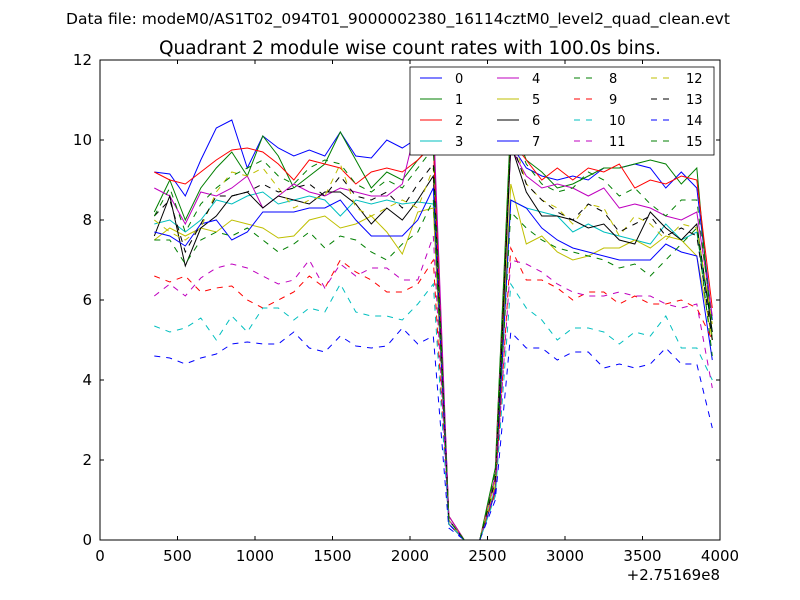 The image size is (800, 600). Describe the element at coordinates (617, 121) in the screenshot. I see `legend-label-10: 10` at that location.